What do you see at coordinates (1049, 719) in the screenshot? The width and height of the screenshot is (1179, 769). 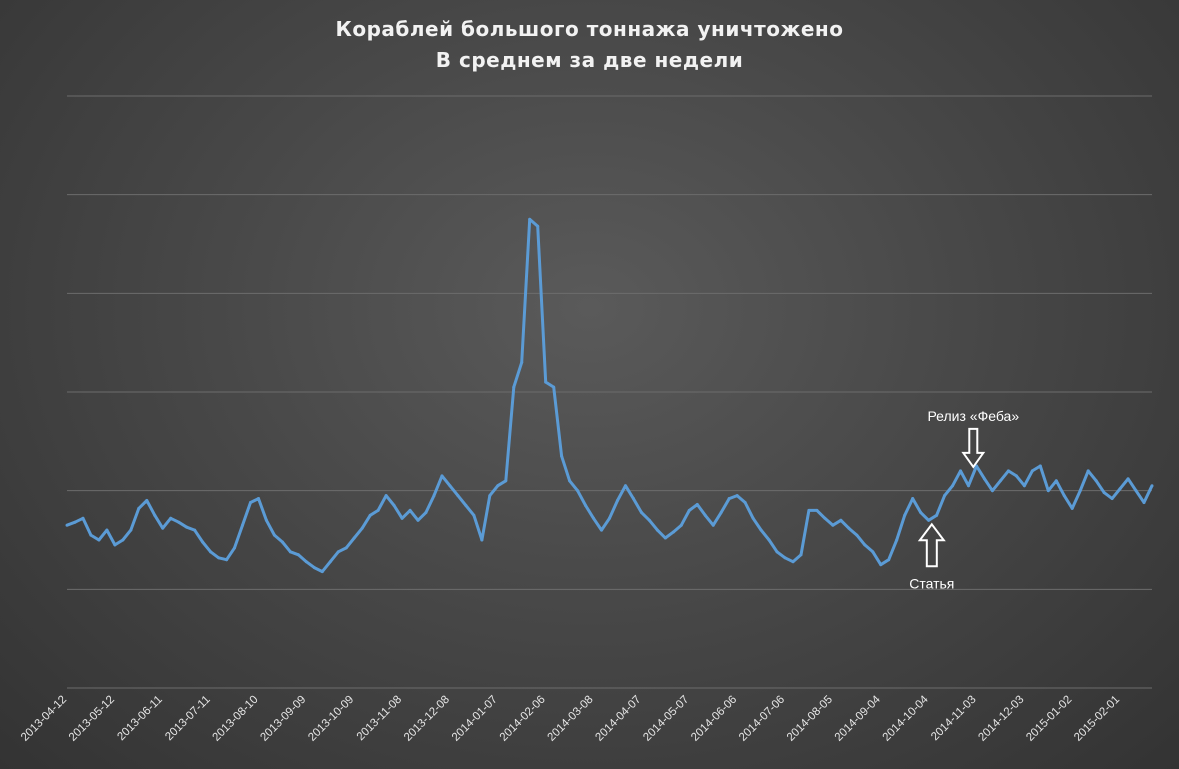 I see `x-tick-label: 2015-01-02` at bounding box center [1049, 719].